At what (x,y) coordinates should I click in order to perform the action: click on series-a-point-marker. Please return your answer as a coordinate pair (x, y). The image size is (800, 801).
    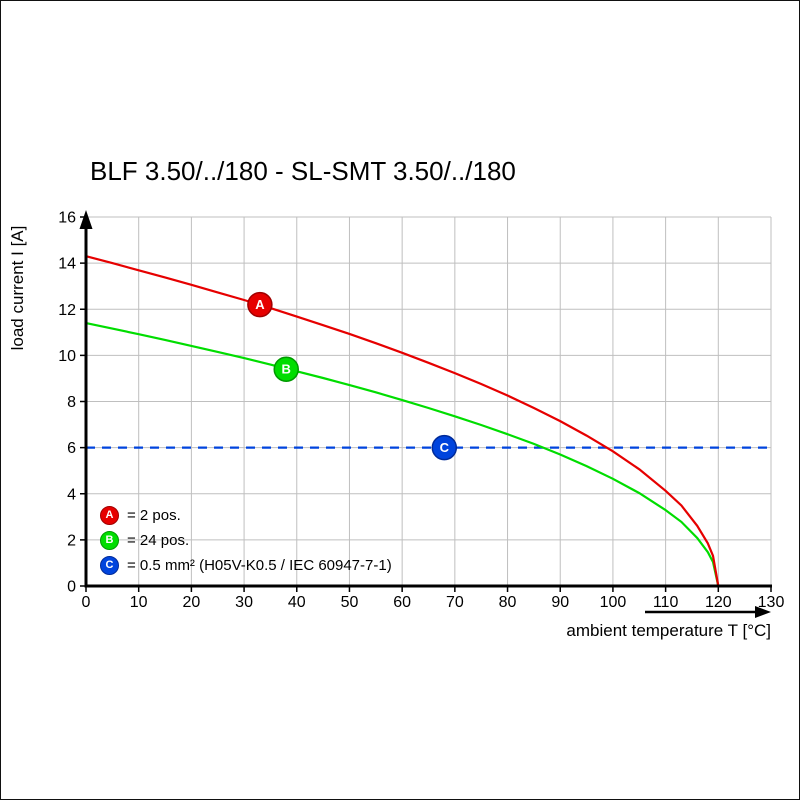
    Looking at the image, I should click on (260, 304).